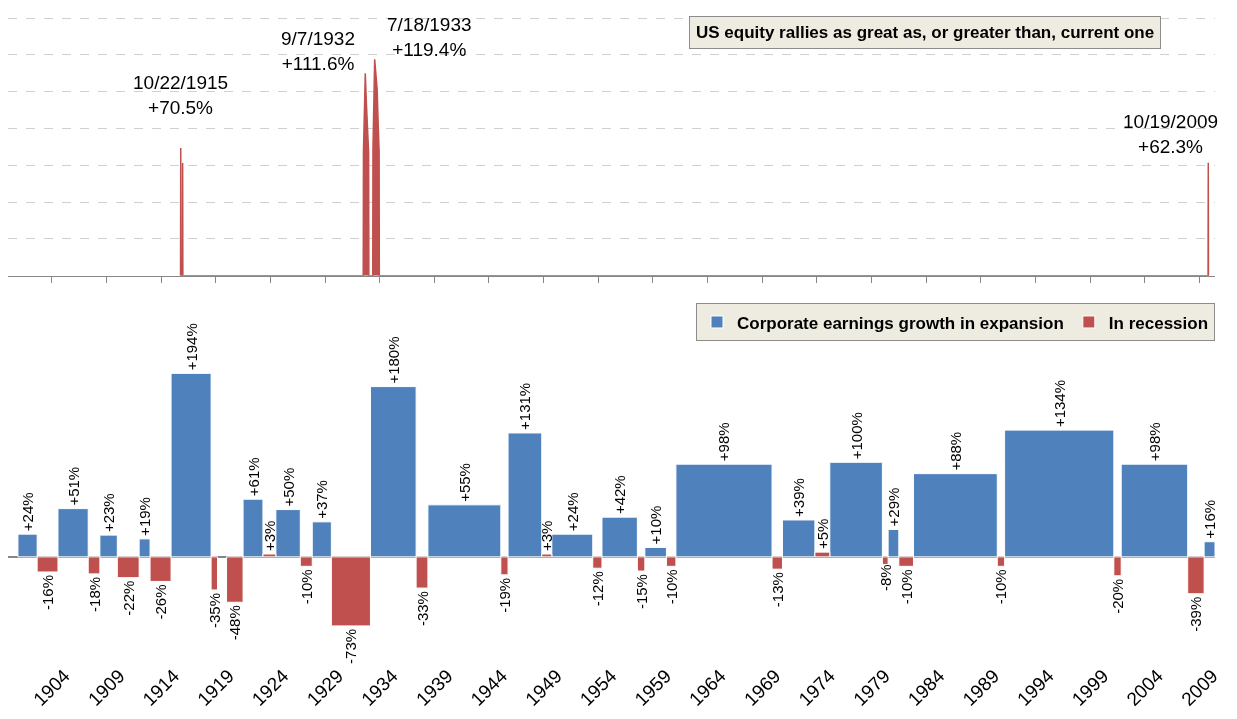 The width and height of the screenshot is (1237, 719). What do you see at coordinates (925, 32) in the screenshot?
I see `chart-title: US equity rallies as great as, or greater than, current one` at bounding box center [925, 32].